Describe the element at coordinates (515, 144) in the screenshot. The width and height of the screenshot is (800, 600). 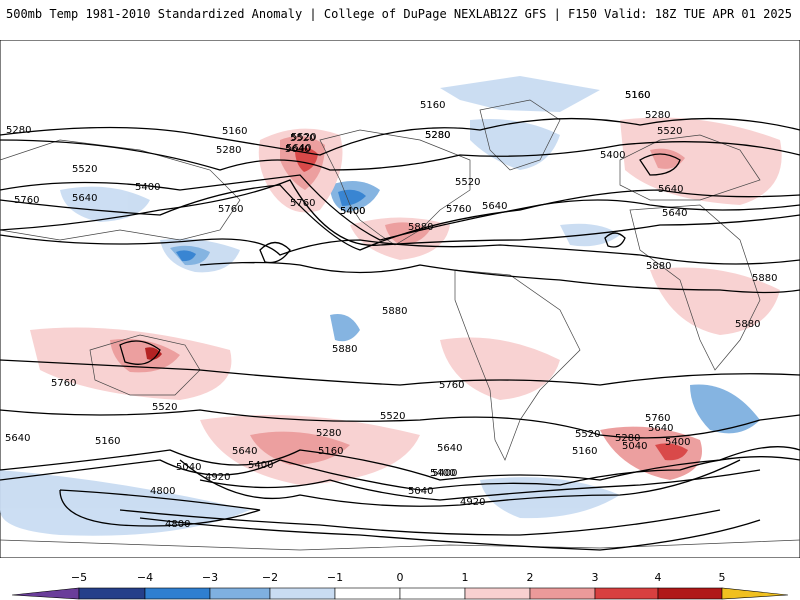
I see `neg-anomaly-greenland` at that location.